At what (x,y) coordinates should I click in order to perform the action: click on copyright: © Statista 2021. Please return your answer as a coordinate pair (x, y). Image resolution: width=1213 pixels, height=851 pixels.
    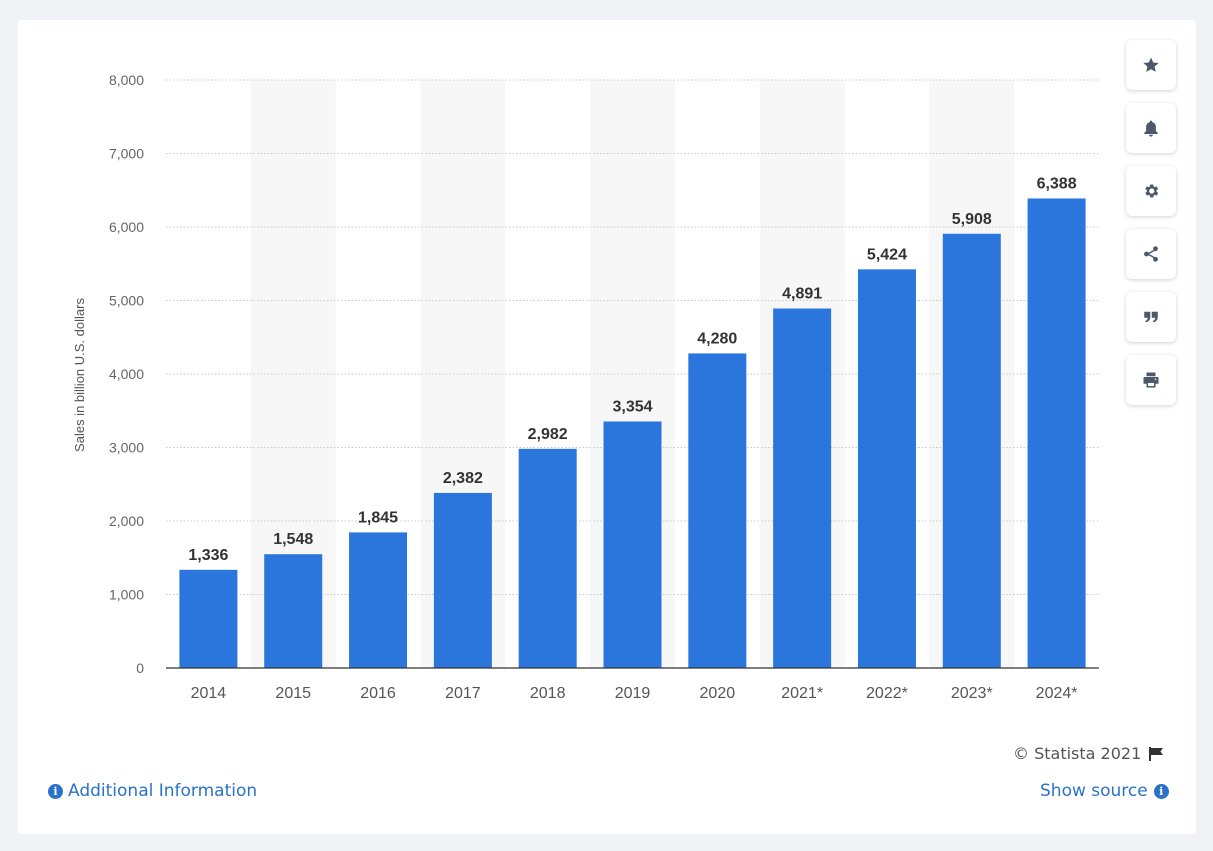
    Looking at the image, I should click on (1089, 753).